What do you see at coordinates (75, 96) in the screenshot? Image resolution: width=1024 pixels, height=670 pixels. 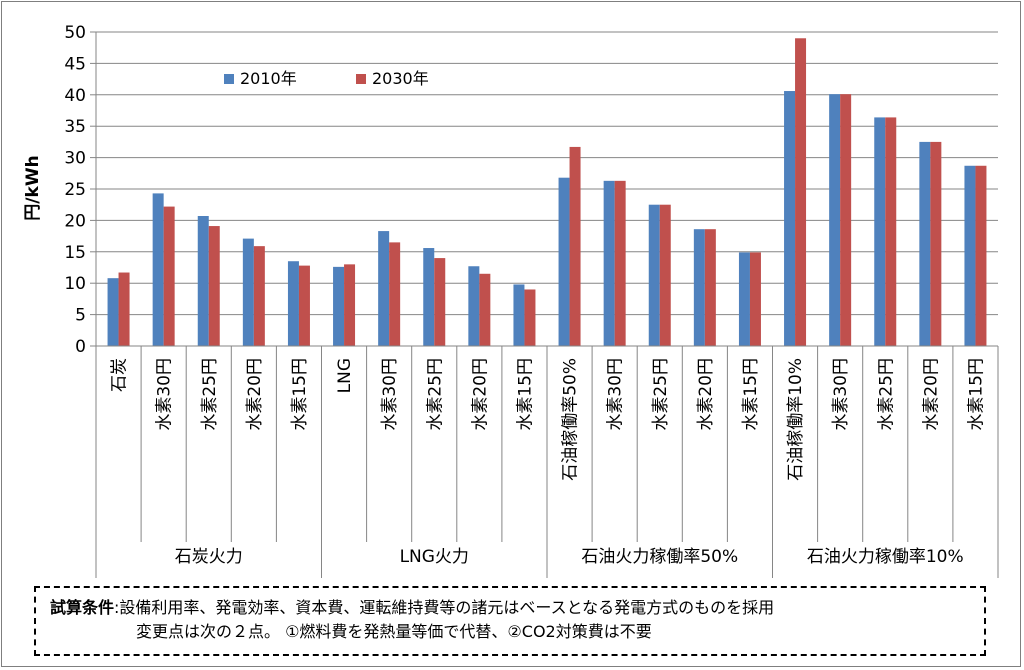 I see `y-tick-label: 40` at bounding box center [75, 96].